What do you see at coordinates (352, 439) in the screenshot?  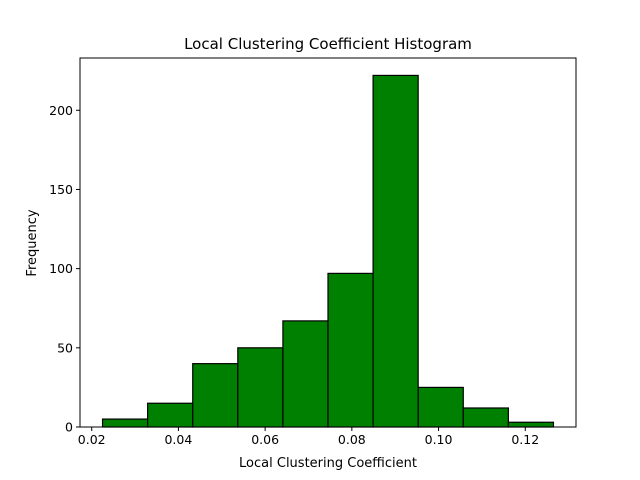 I see `x-tick-label: 0.08` at bounding box center [352, 439].